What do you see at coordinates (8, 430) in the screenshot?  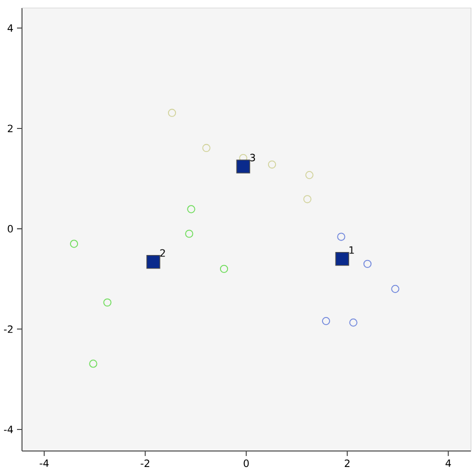 I see `y-tick-label: -4` at bounding box center [8, 430].